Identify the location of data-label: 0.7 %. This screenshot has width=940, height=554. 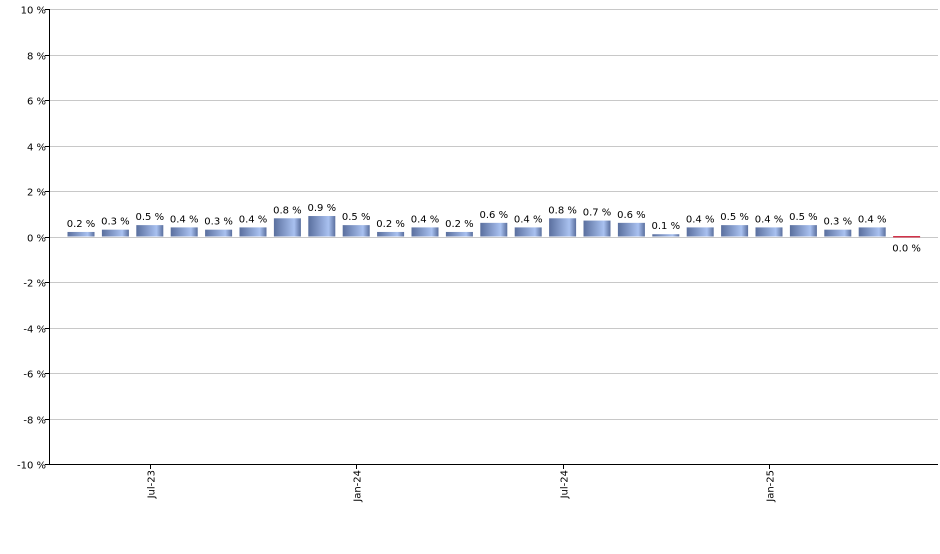
(597, 213).